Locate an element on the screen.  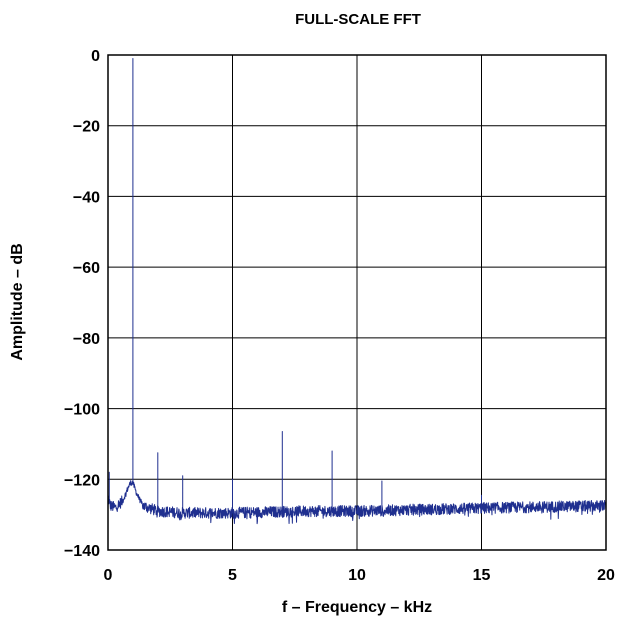
x-tick-label: 15 is located at coordinates (482, 575).